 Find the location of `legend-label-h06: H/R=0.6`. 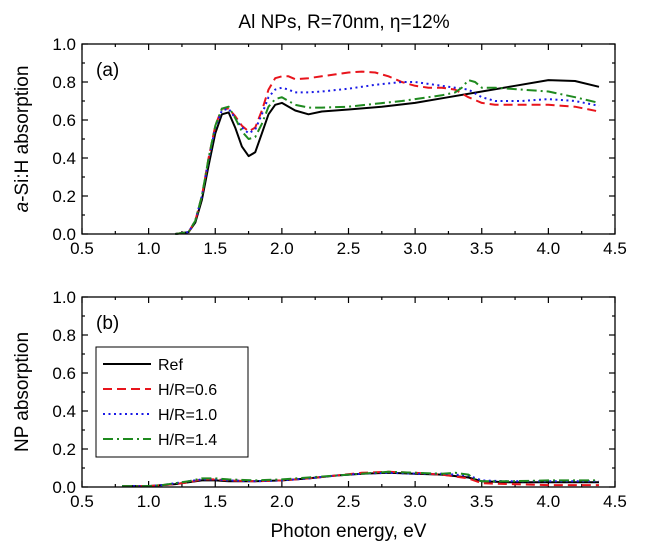

legend-label-h06: H/R=0.6 is located at coordinates (187, 390).